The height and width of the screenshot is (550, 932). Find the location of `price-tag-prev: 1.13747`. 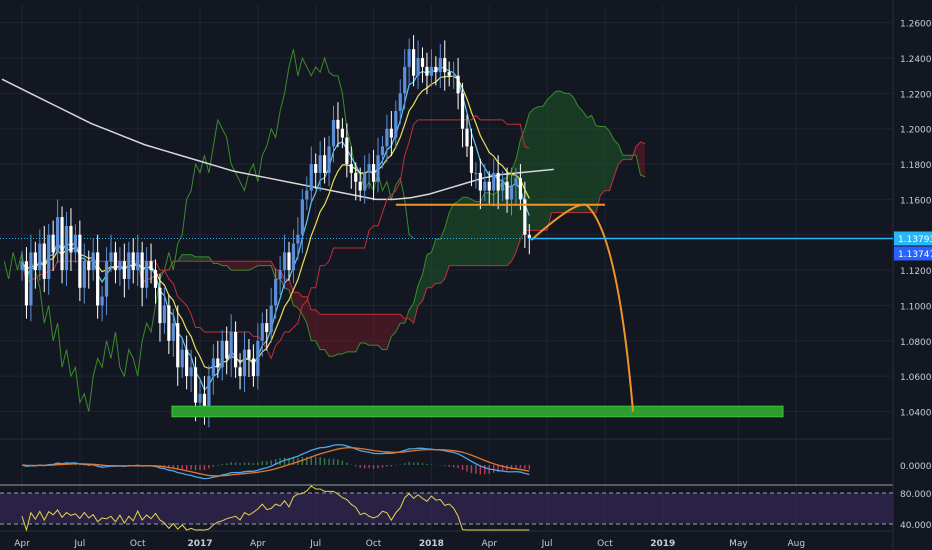

price-tag-prev: 1.13747 is located at coordinates (915, 255).